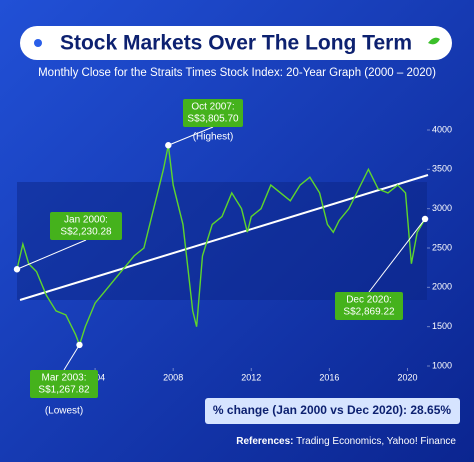 Image resolution: width=474 pixels, height=462 pixels. Describe the element at coordinates (442, 129) in the screenshot. I see `y-tick-label: 4000` at that location.